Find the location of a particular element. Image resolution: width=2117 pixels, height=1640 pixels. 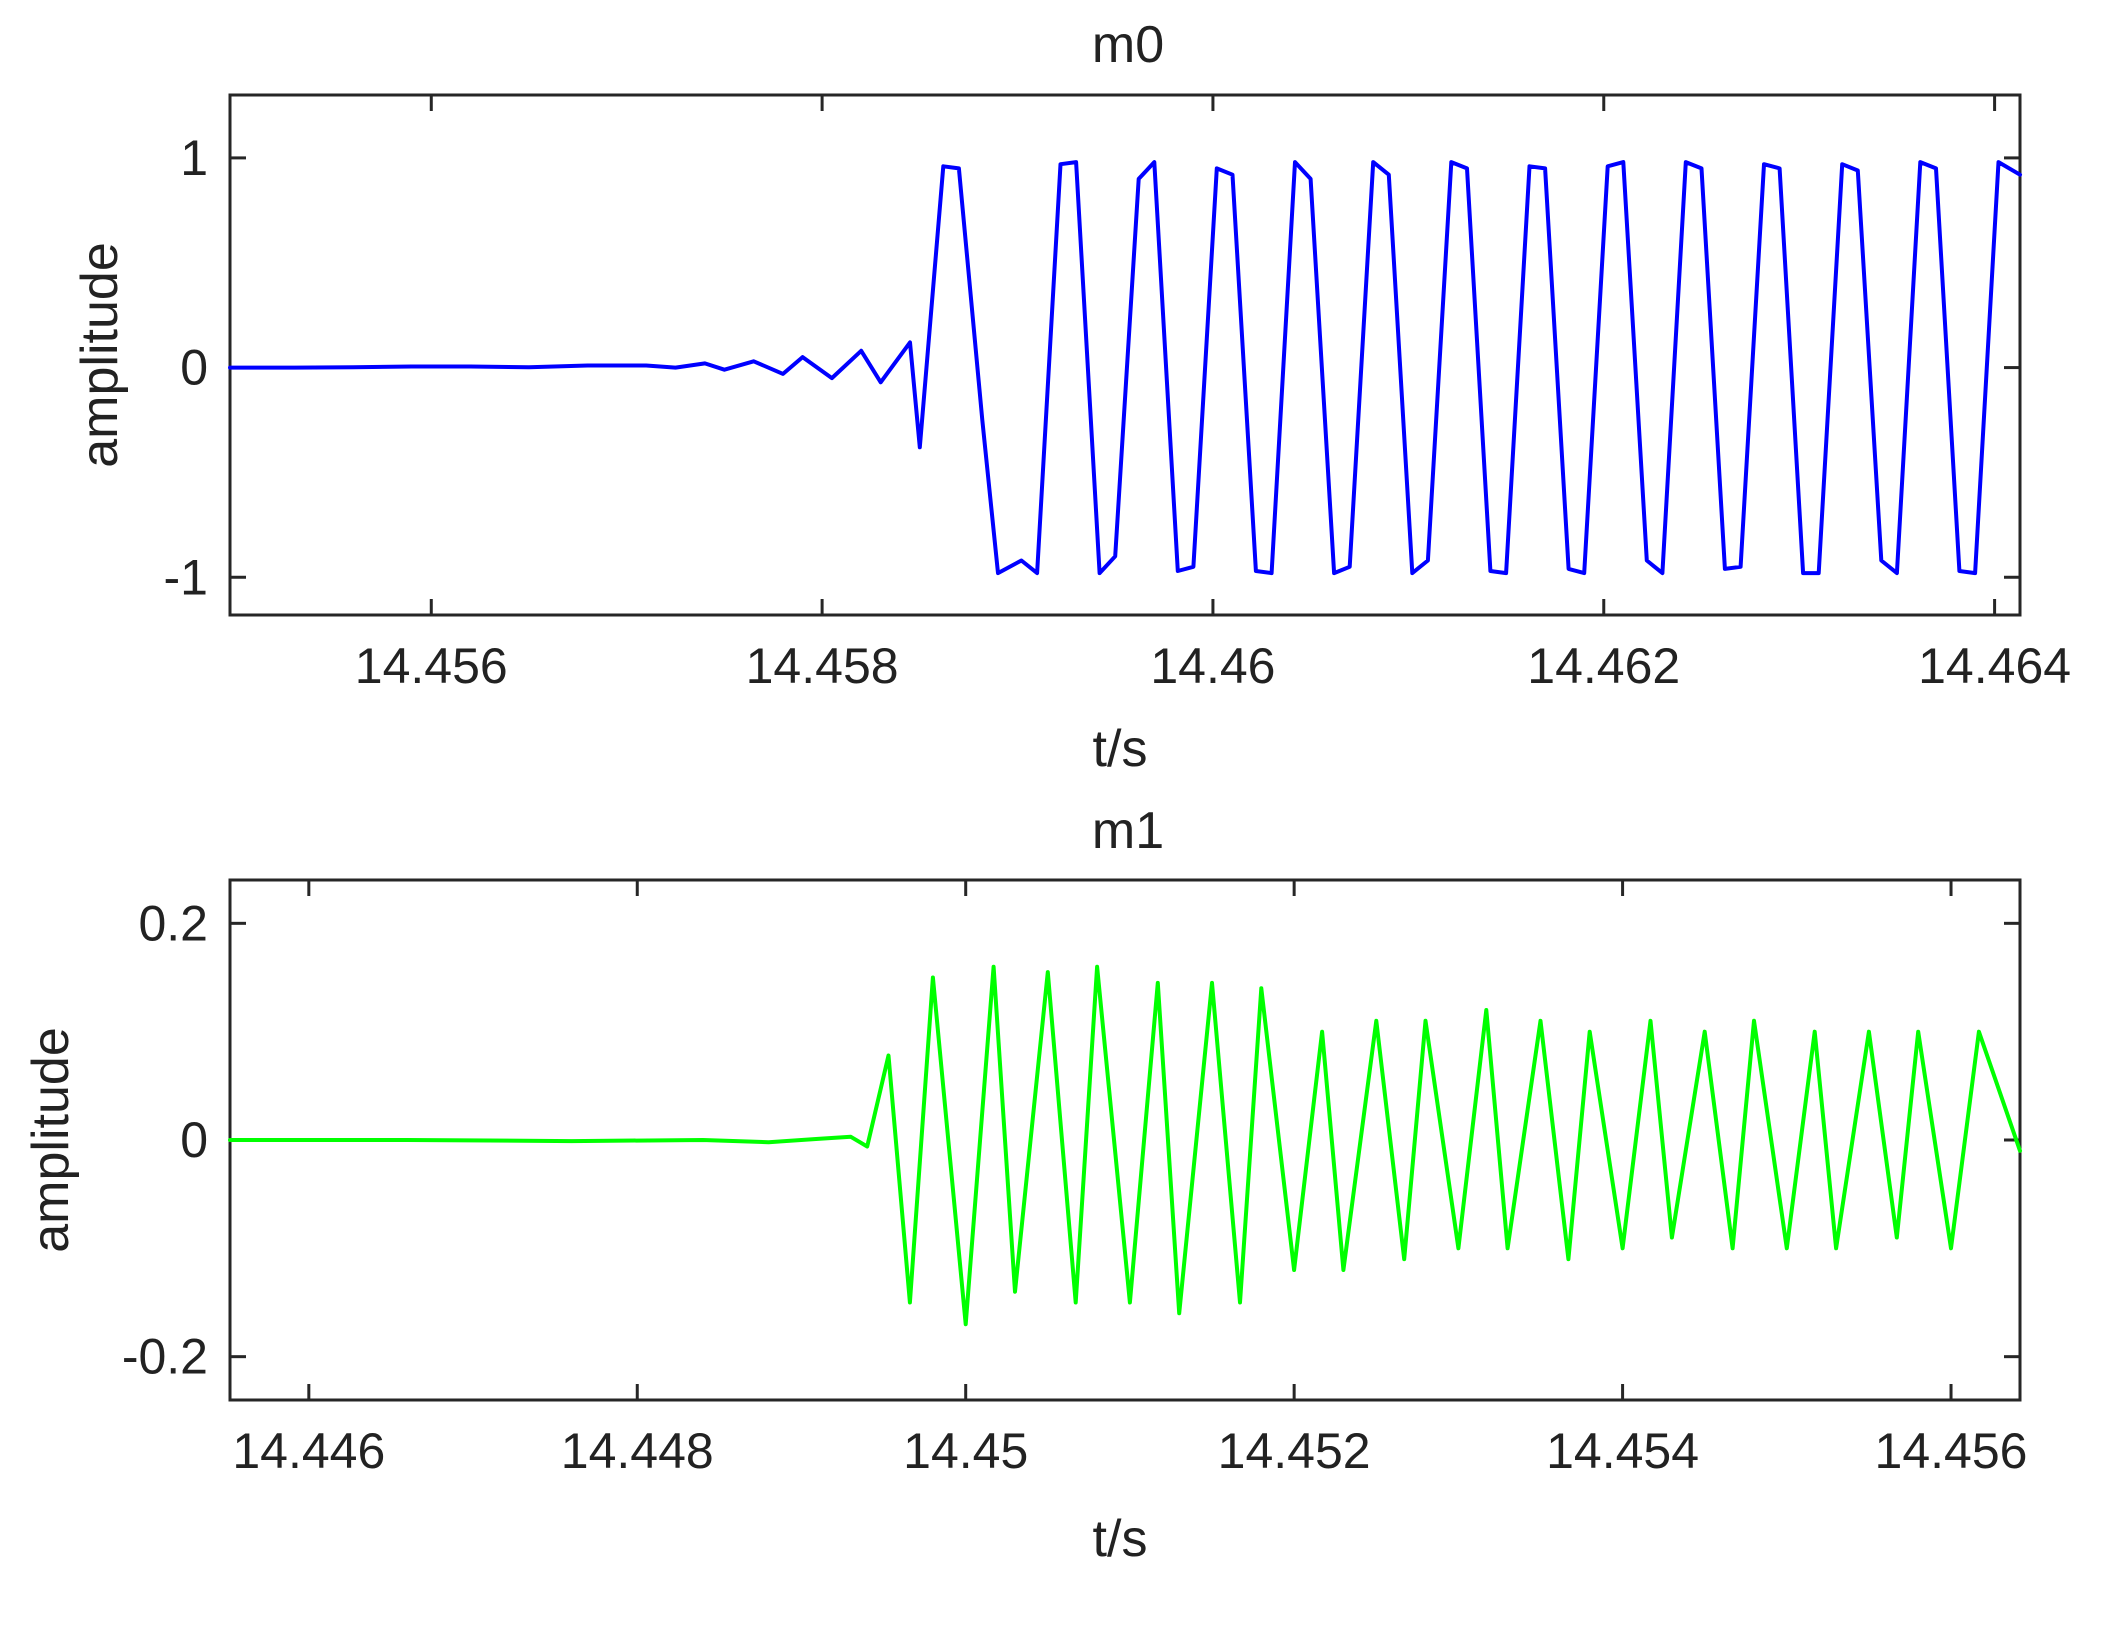

x-tick-label: 14.464 is located at coordinates (1994, 666).